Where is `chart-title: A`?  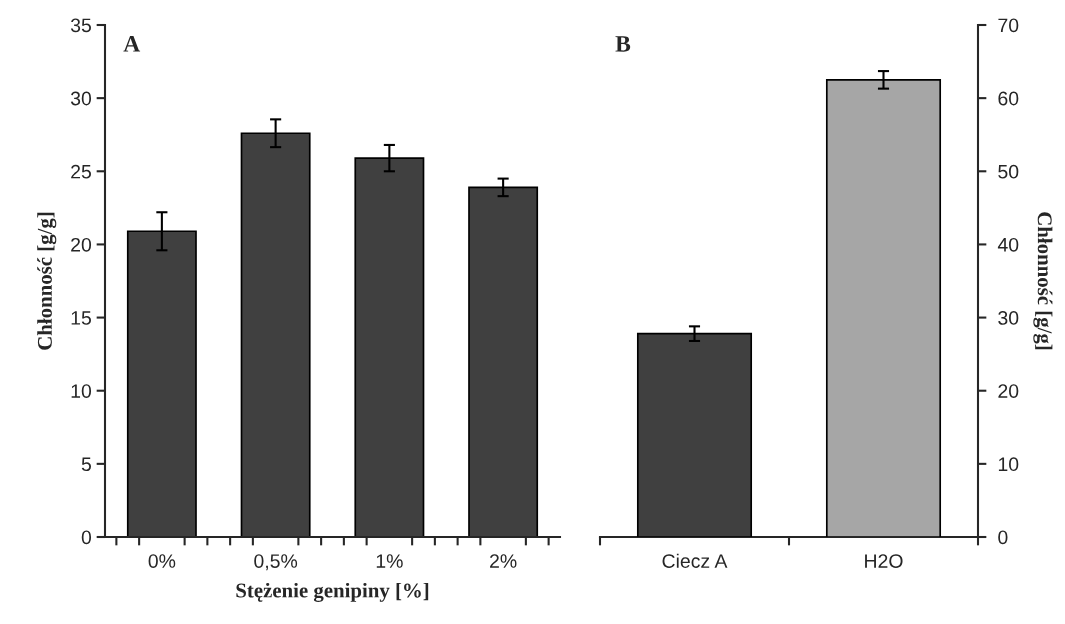
chart-title: A is located at coordinates (132, 44).